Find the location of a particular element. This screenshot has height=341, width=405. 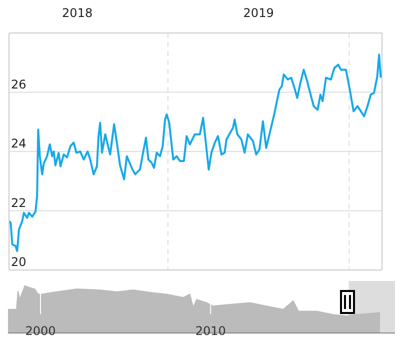

x-tick-label: 2010 is located at coordinates (210, 331).